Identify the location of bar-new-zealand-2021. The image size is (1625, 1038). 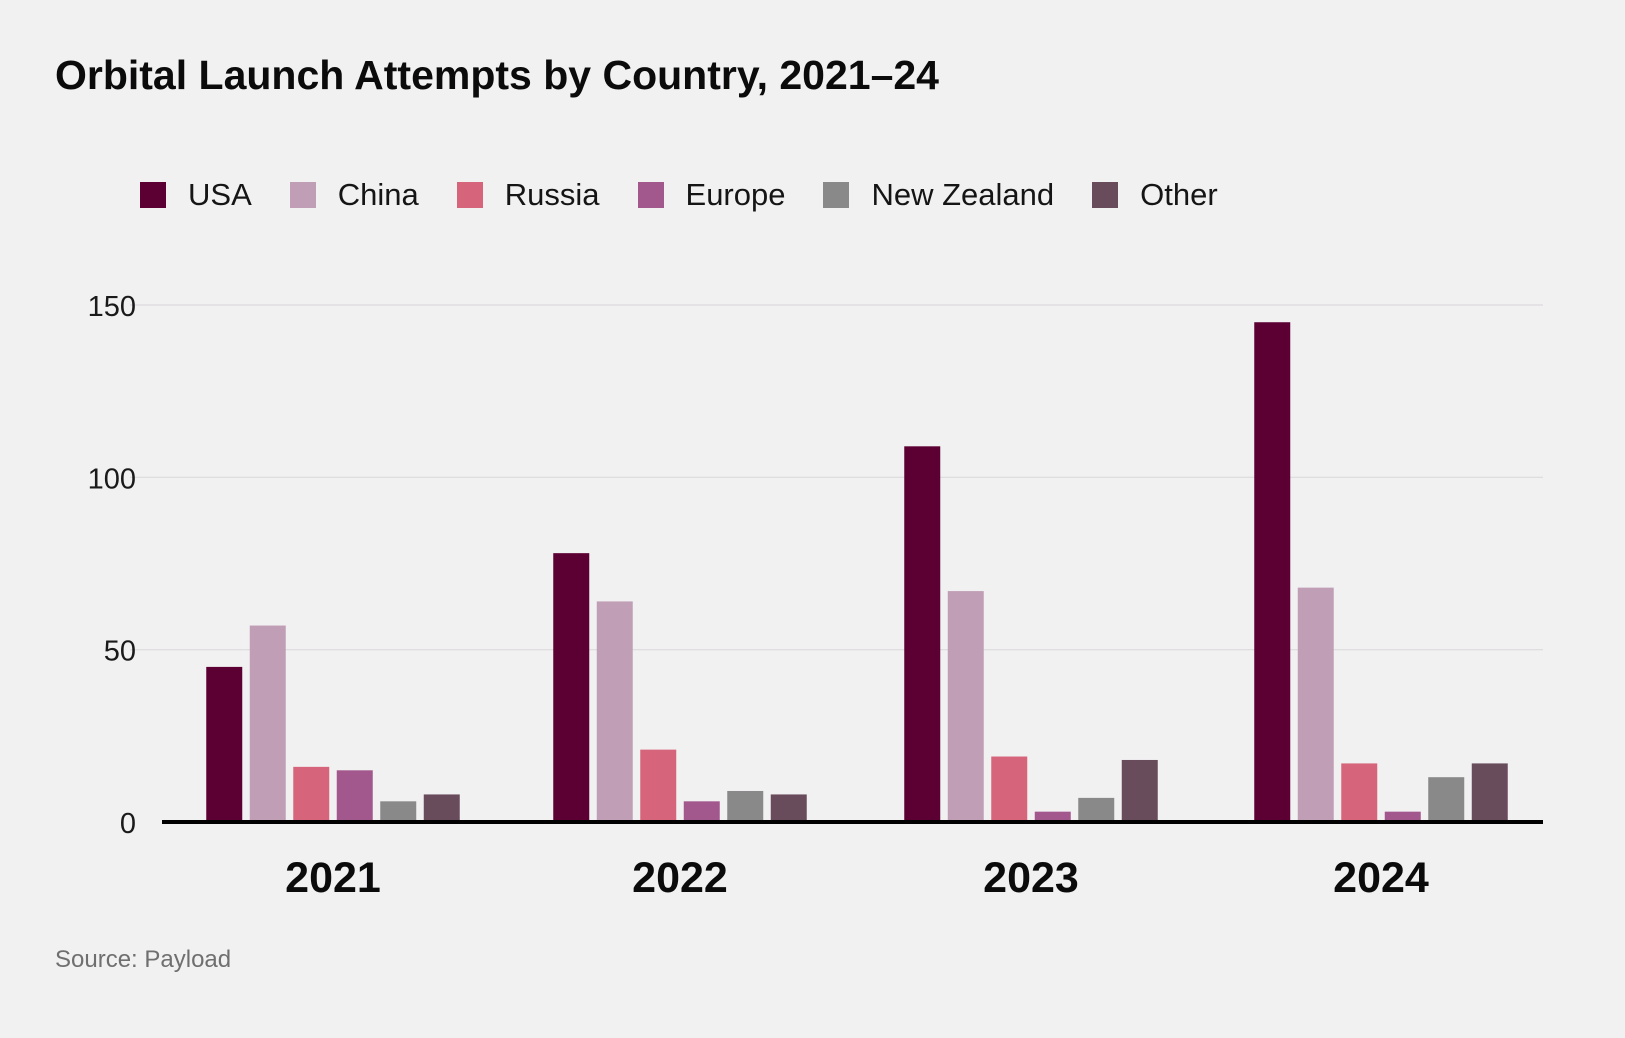
(398, 811).